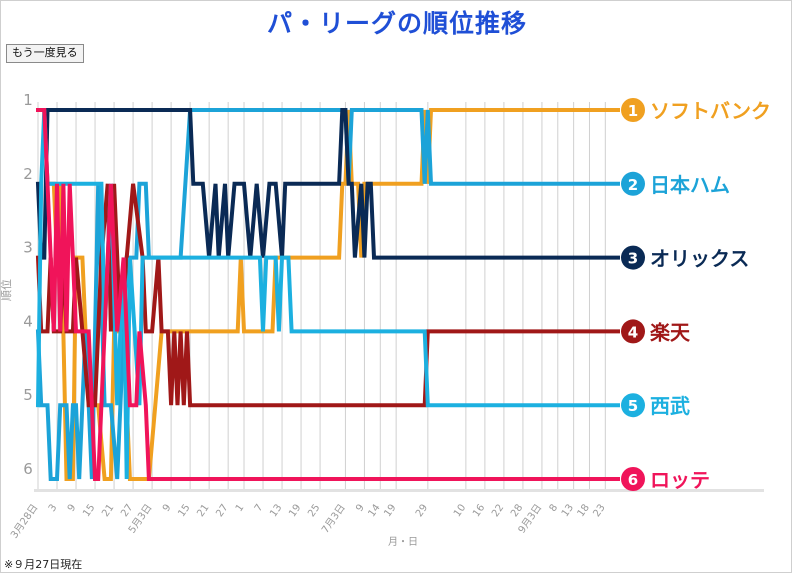 This screenshot has height=575, width=794. What do you see at coordinates (28, 321) in the screenshot?
I see `y-tick-label: 4` at bounding box center [28, 321].